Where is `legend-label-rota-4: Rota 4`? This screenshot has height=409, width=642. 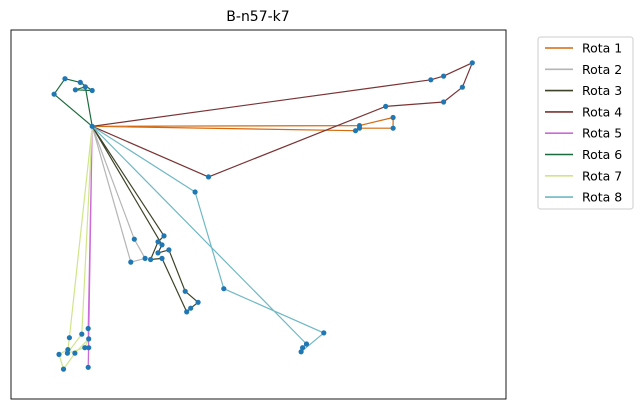 legend-label-rota-4: Rota 4 is located at coordinates (602, 111).